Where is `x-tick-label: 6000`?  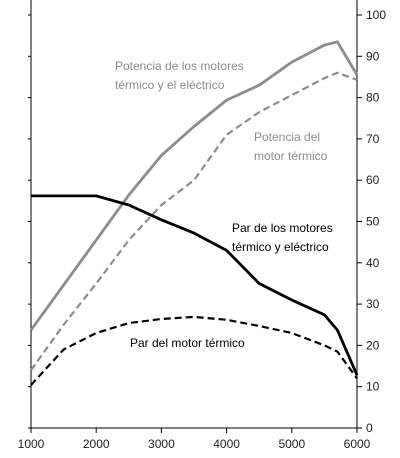
x-tick-label: 6000 is located at coordinates (357, 444).